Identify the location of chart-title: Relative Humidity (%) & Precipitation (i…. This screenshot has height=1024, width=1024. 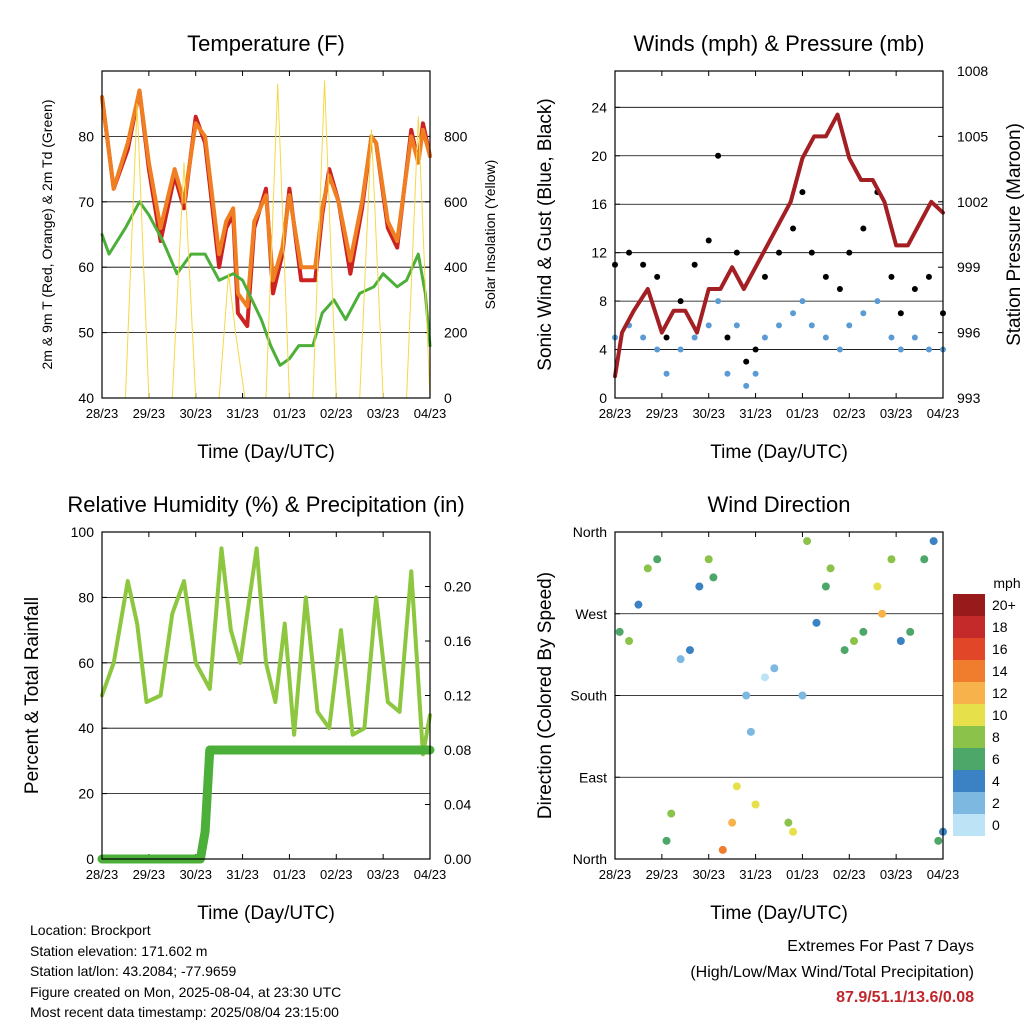
(265, 504).